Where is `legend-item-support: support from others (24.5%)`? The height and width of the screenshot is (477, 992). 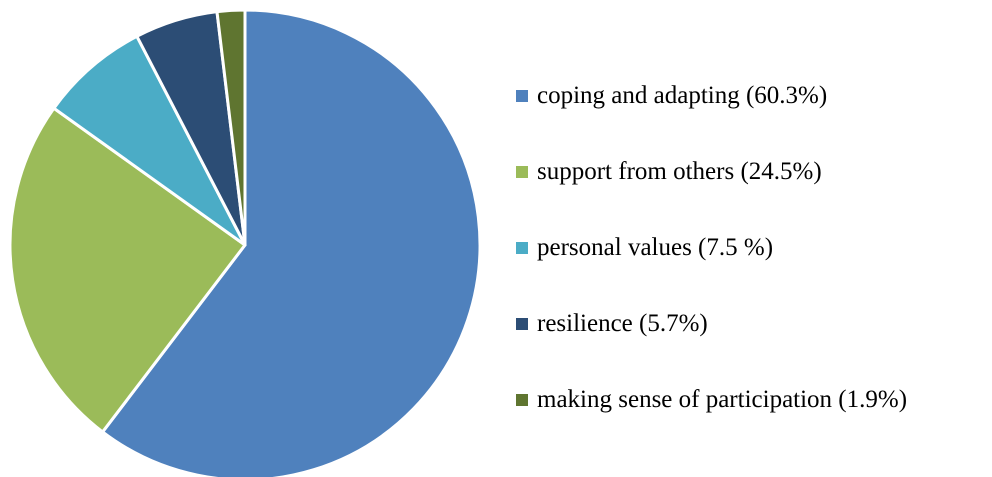
legend-item-support: support from others (24.5%) is located at coordinates (669, 172).